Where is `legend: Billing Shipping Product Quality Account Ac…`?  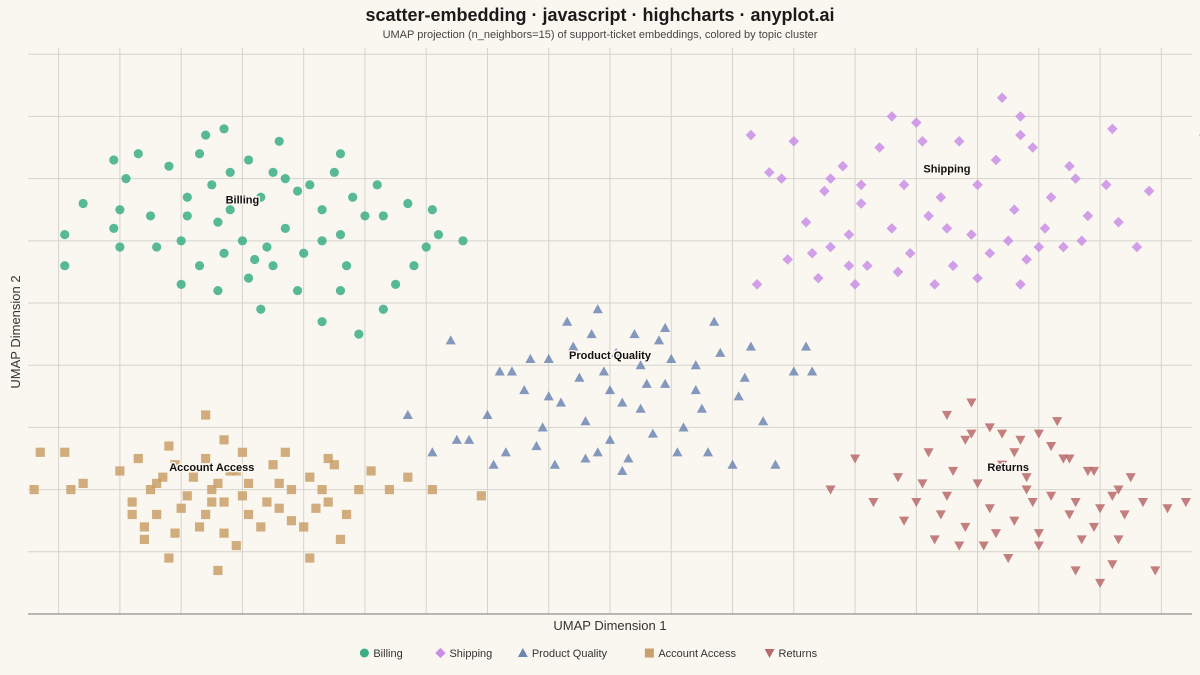 legend: Billing Shipping Product Quality Account Ac… is located at coordinates (588, 653).